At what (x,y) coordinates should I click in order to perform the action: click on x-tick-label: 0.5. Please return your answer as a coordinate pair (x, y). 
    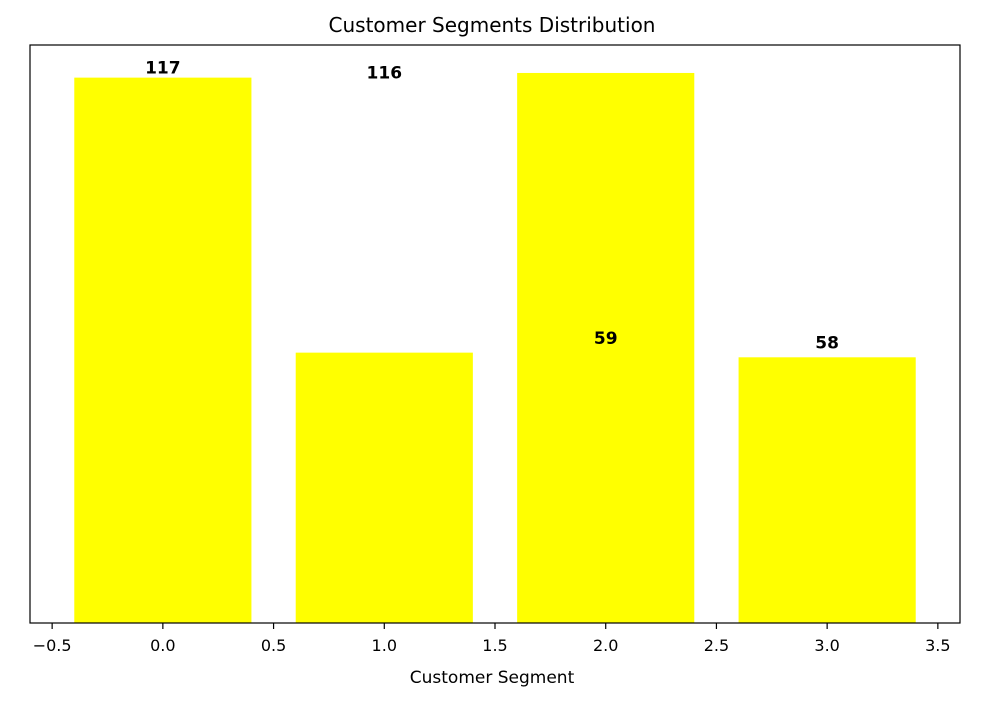
    Looking at the image, I should click on (273, 645).